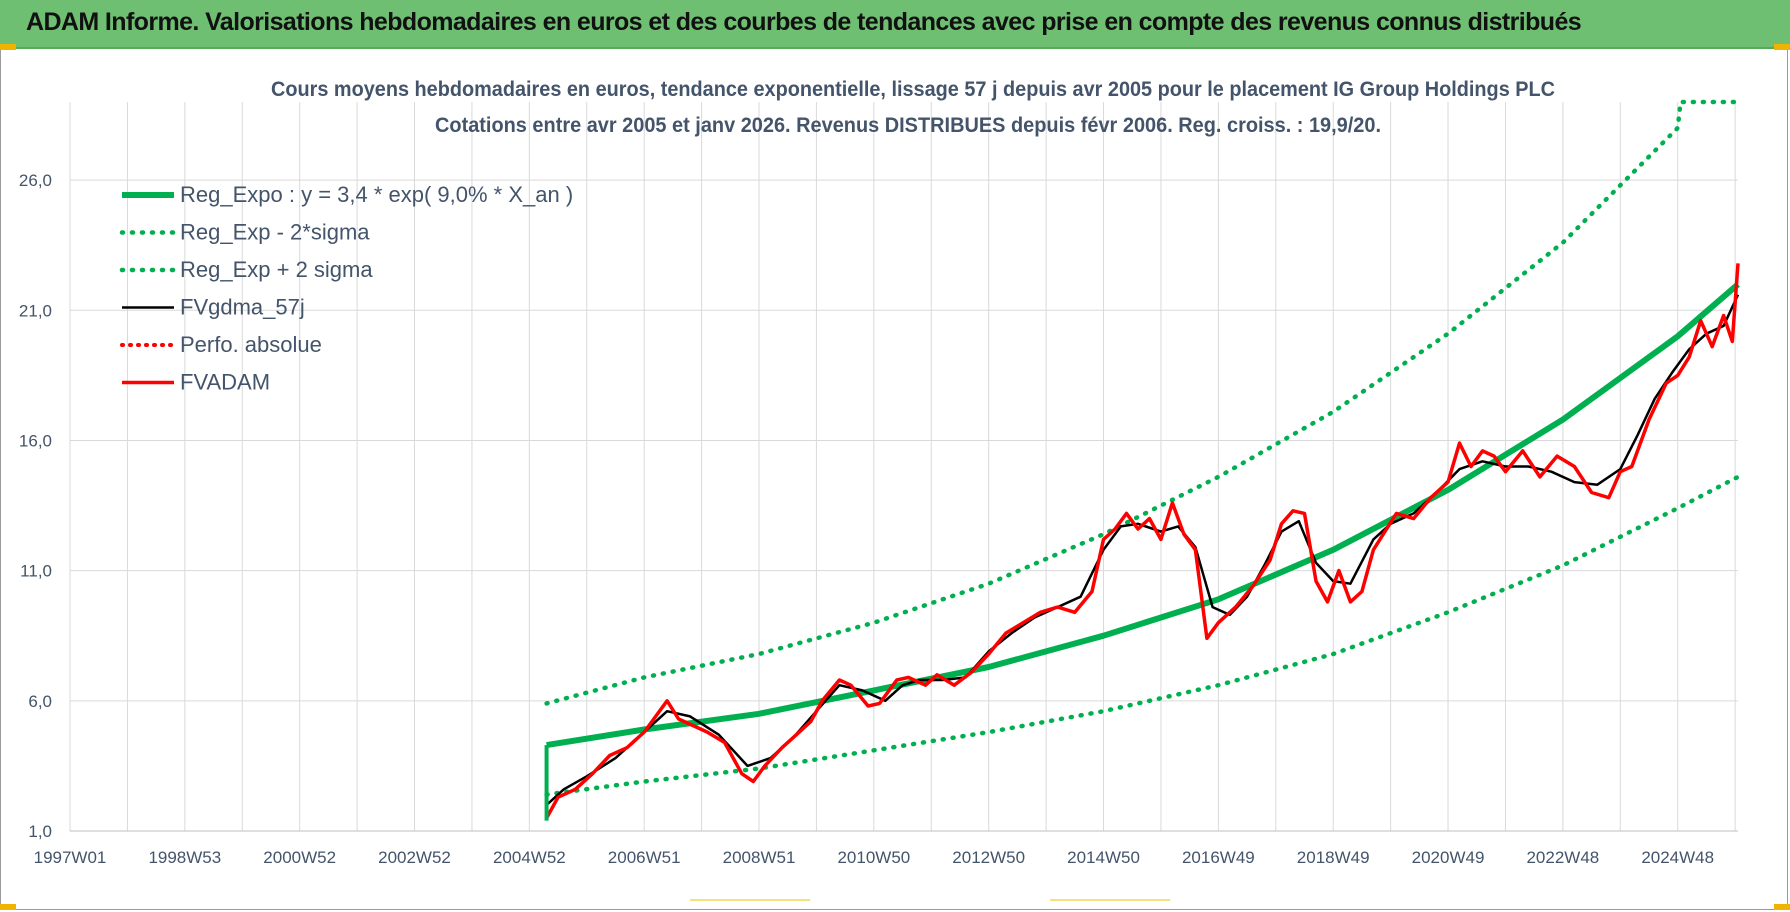 The image size is (1790, 912). What do you see at coordinates (1782, 907) in the screenshot?
I see `corner-marker-bottom-right` at bounding box center [1782, 907].